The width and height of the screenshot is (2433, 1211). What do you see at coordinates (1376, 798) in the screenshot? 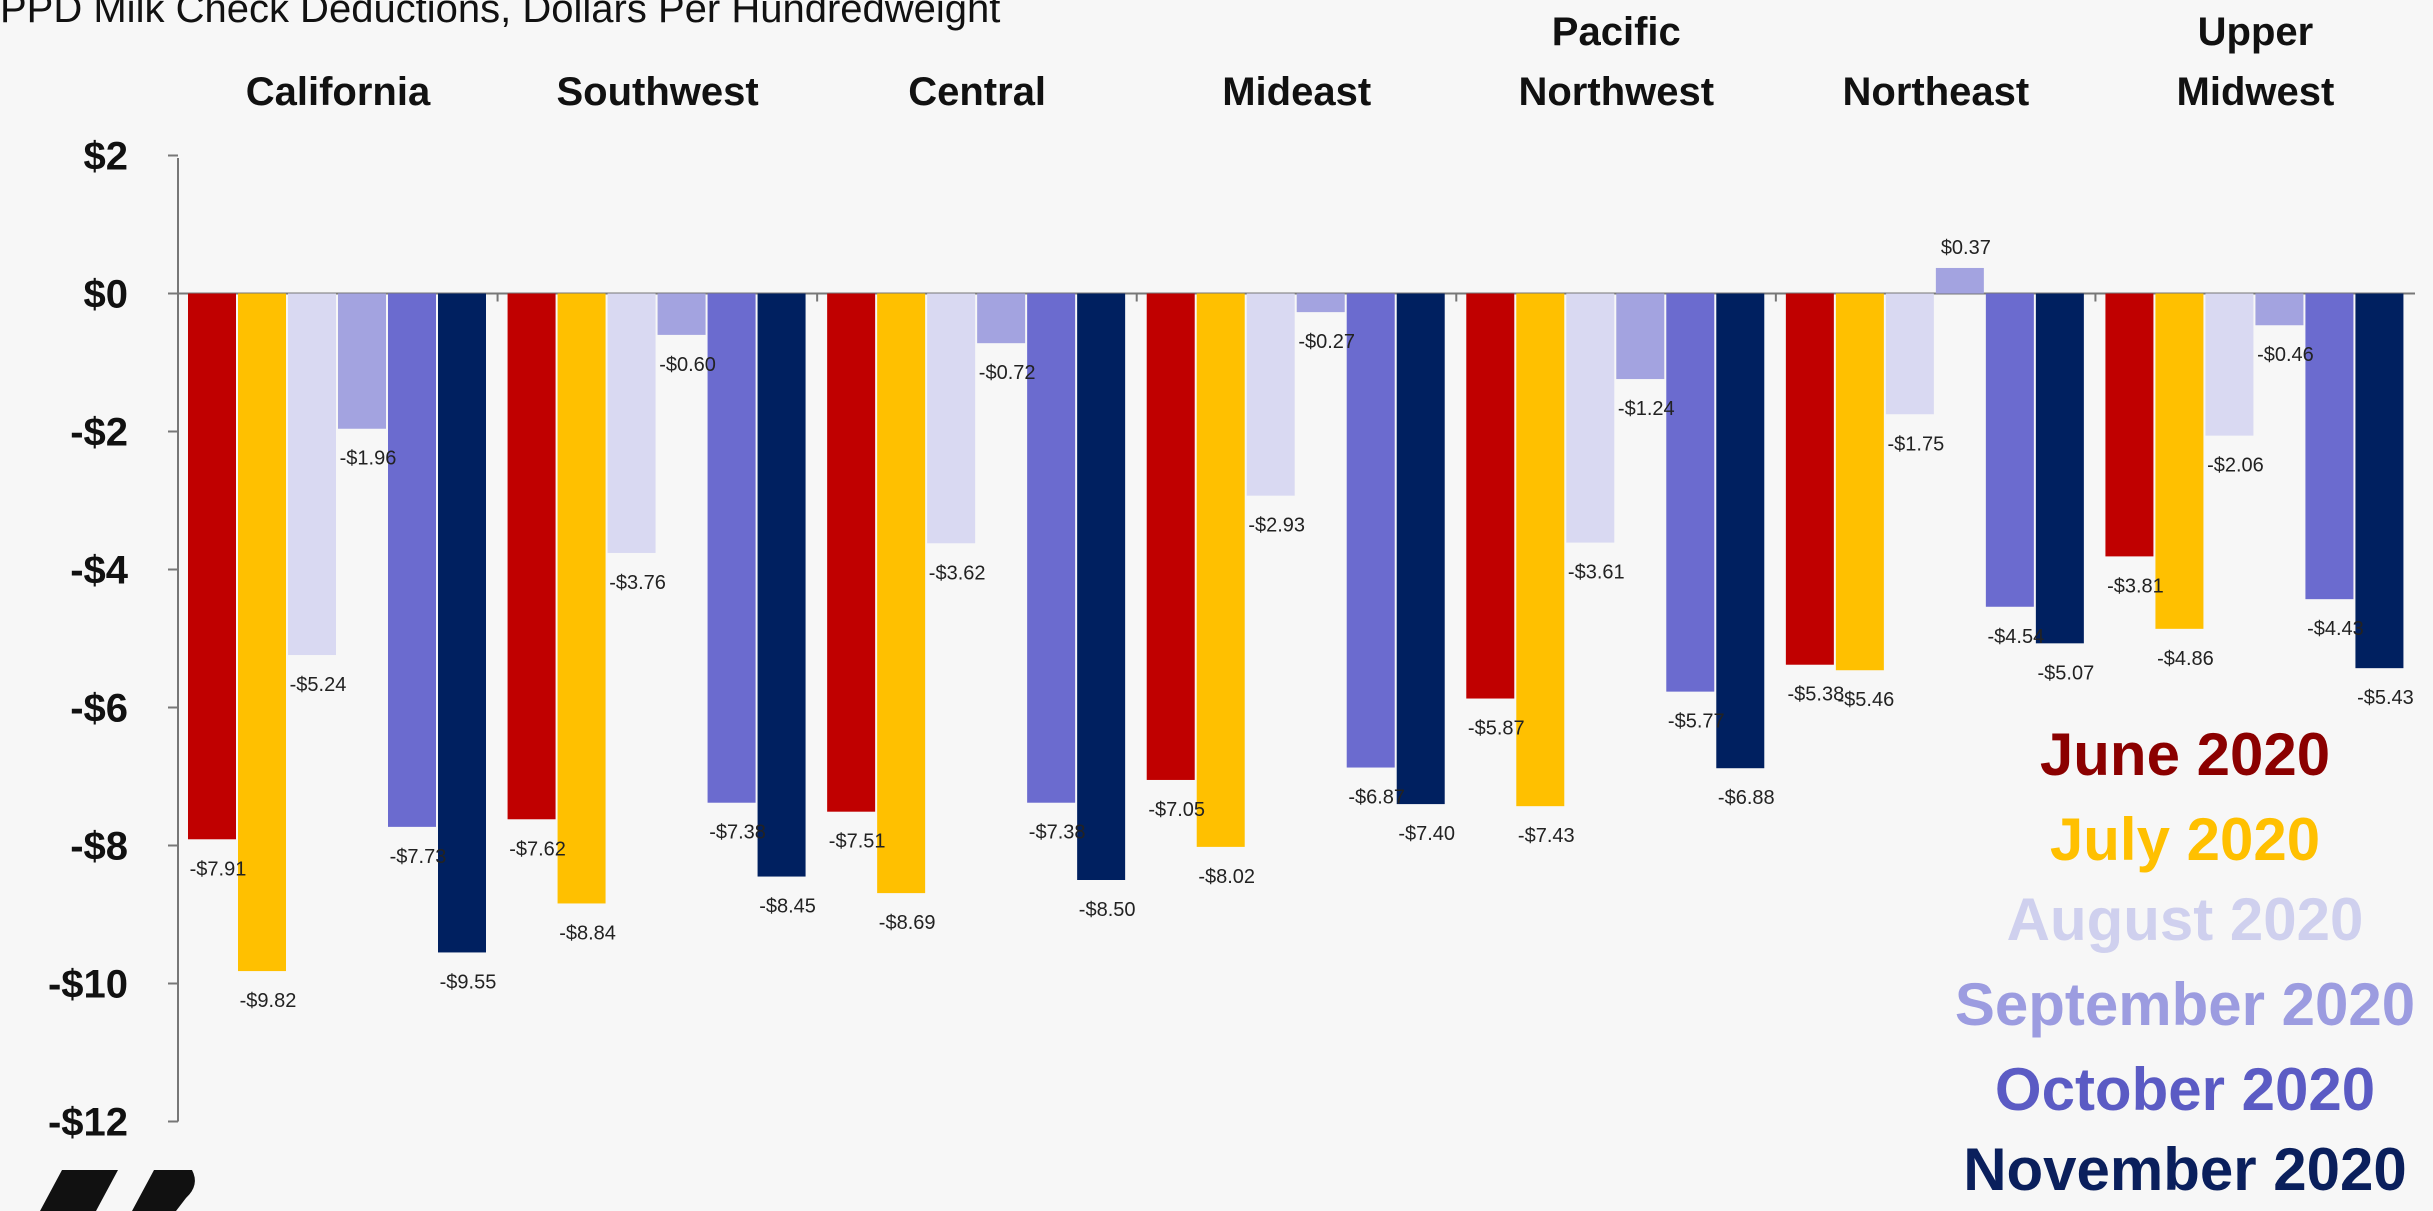
I see `data-label: -$6.87` at bounding box center [1376, 798].